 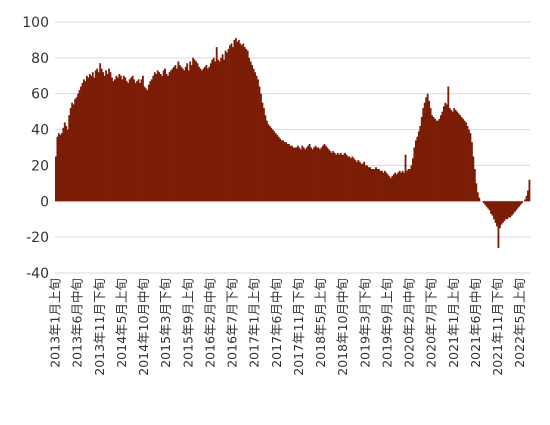 I want to click on y-tick-label: 20, so click(x=40, y=166).